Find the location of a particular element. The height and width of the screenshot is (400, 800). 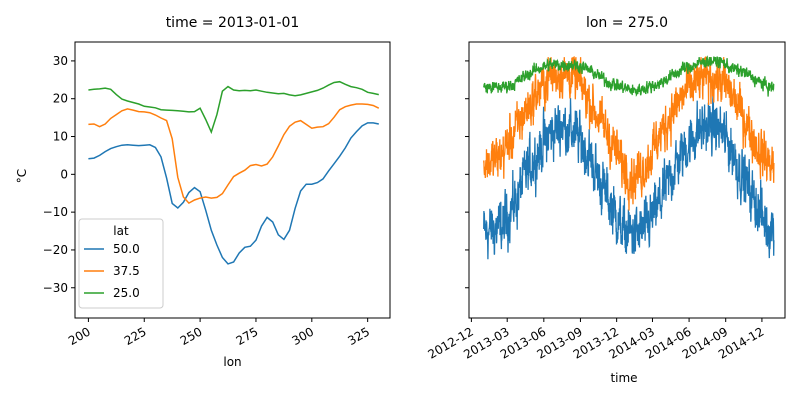

x-tick-label: 200 is located at coordinates (79, 336).